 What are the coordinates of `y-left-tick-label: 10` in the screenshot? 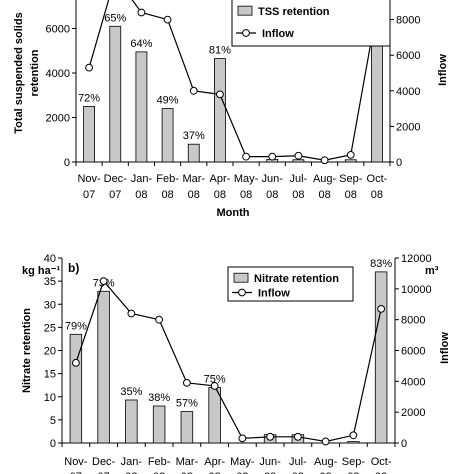 It's located at (50, 398).